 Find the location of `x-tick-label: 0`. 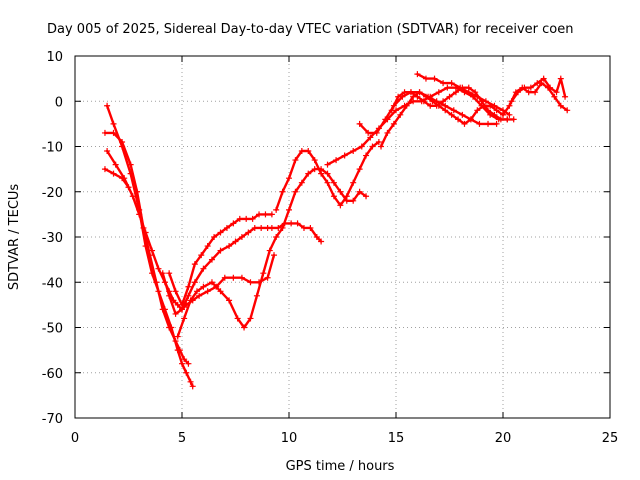

x-tick-label: 0 is located at coordinates (75, 438).